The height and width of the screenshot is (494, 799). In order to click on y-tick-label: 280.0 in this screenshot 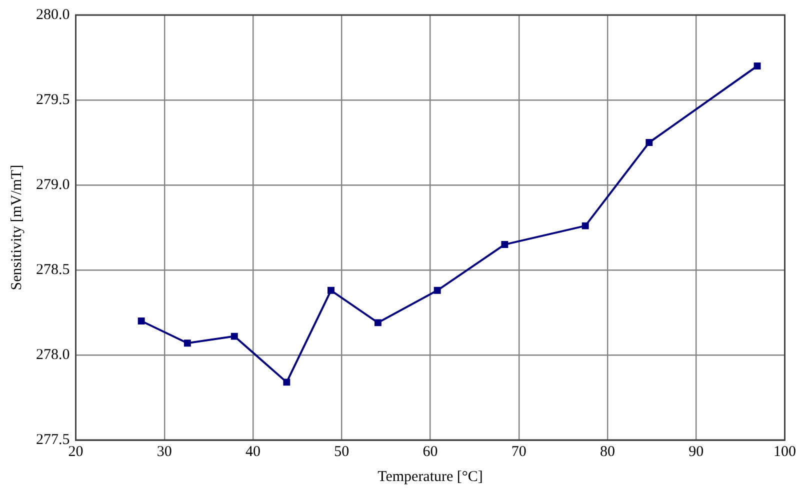, I will do `click(53, 14)`.